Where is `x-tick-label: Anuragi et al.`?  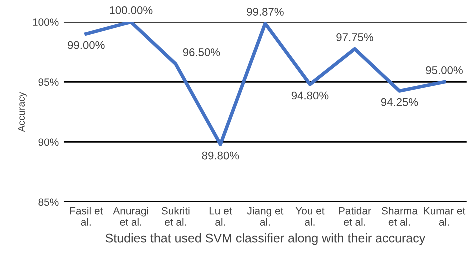 x-tick-label: Anuragi et al. is located at coordinates (130, 216).